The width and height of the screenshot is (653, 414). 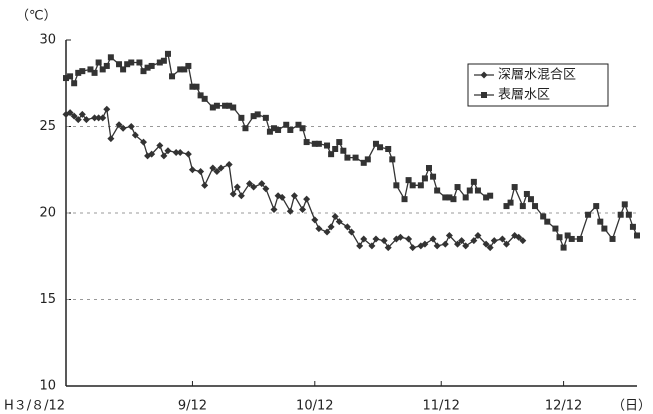 What do you see at coordinates (524, 95) in the screenshot?
I see `legend-label: 表層水区` at bounding box center [524, 95].